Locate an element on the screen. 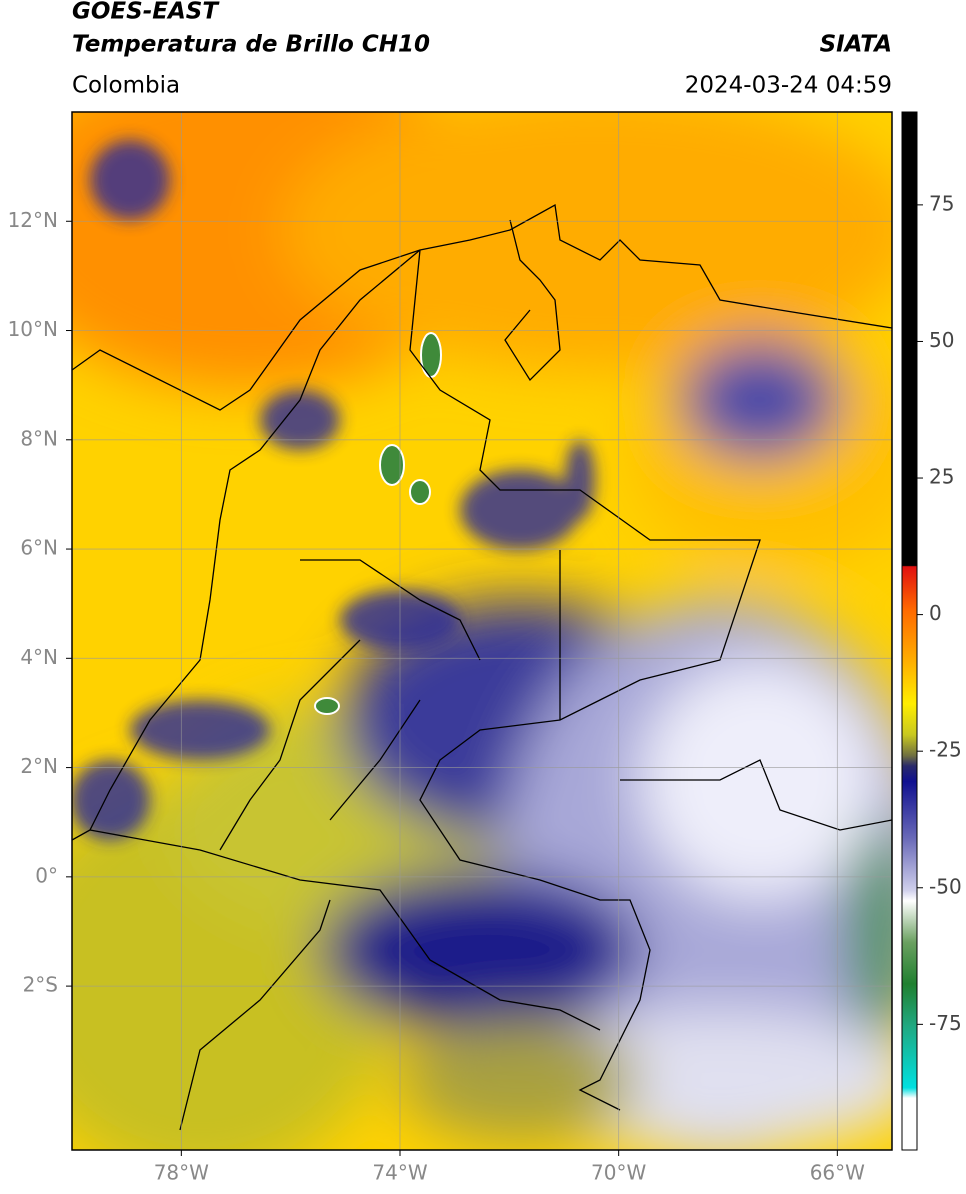  lon-label: 66°W is located at coordinates (837, 1173).